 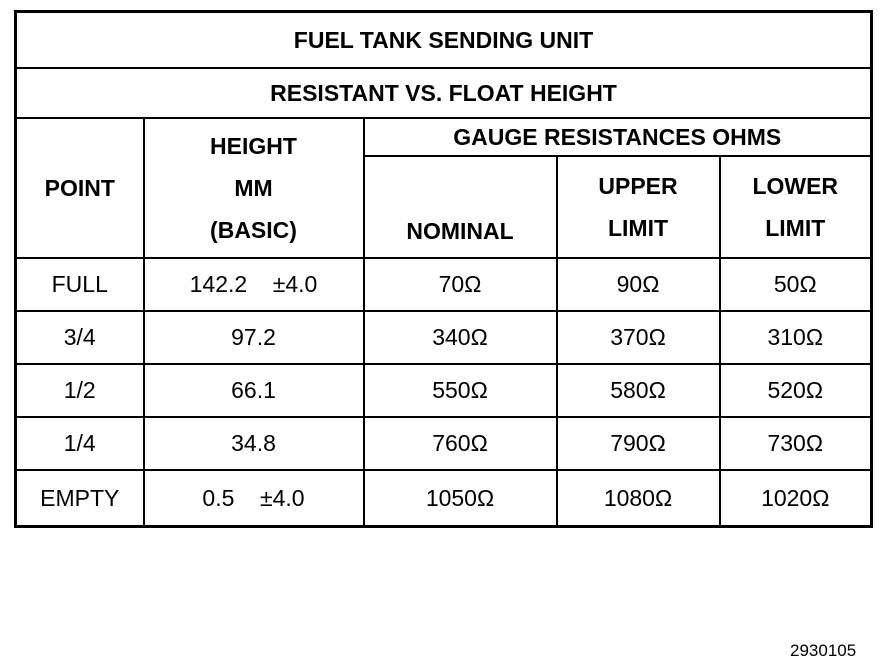 I want to click on header-lower-line2: LIMIT, so click(x=795, y=228).